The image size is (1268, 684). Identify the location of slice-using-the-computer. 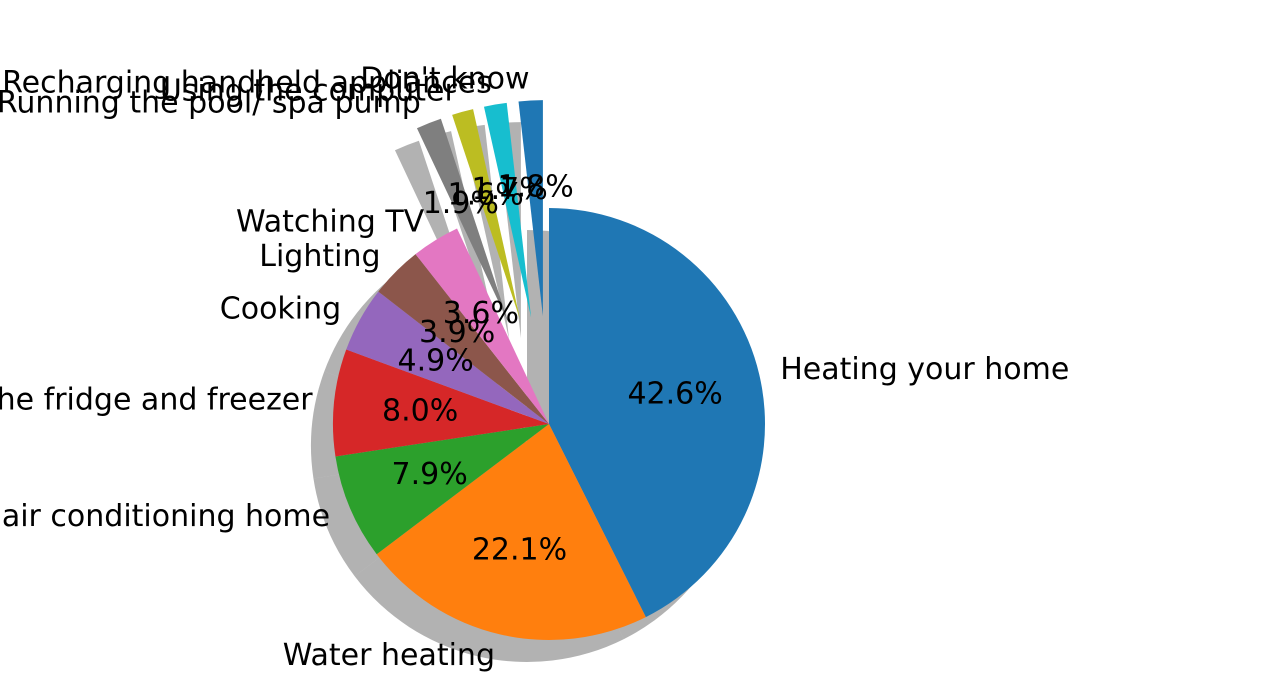
(486, 214).